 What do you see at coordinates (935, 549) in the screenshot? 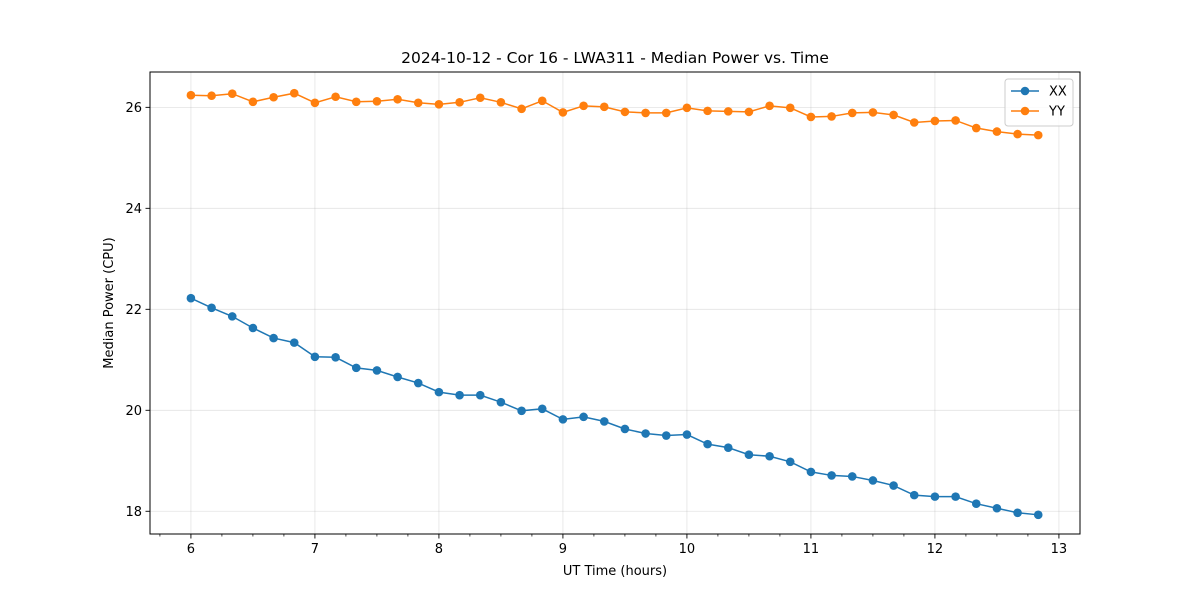
I see `x-tick-label: 12` at bounding box center [935, 549].